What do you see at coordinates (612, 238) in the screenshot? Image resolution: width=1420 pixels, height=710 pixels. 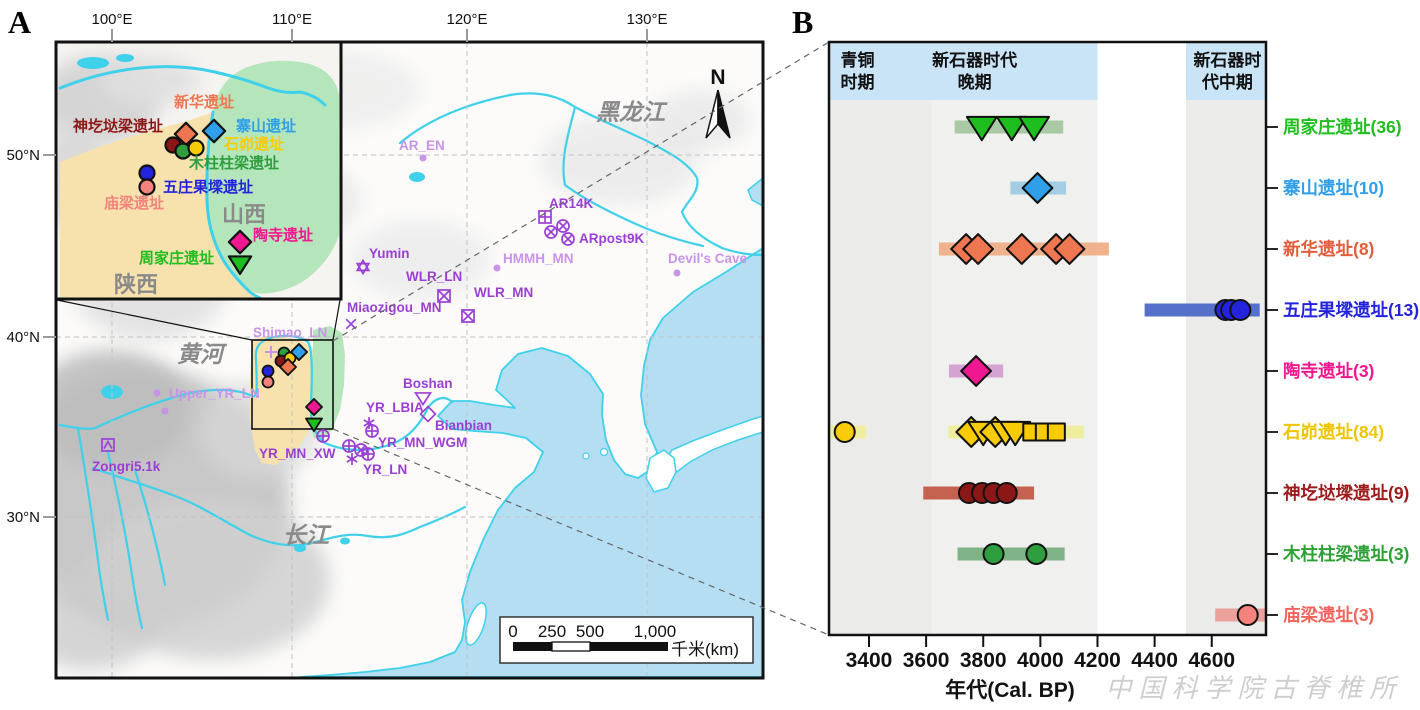 I see `site-label: ARpost9K` at bounding box center [612, 238].